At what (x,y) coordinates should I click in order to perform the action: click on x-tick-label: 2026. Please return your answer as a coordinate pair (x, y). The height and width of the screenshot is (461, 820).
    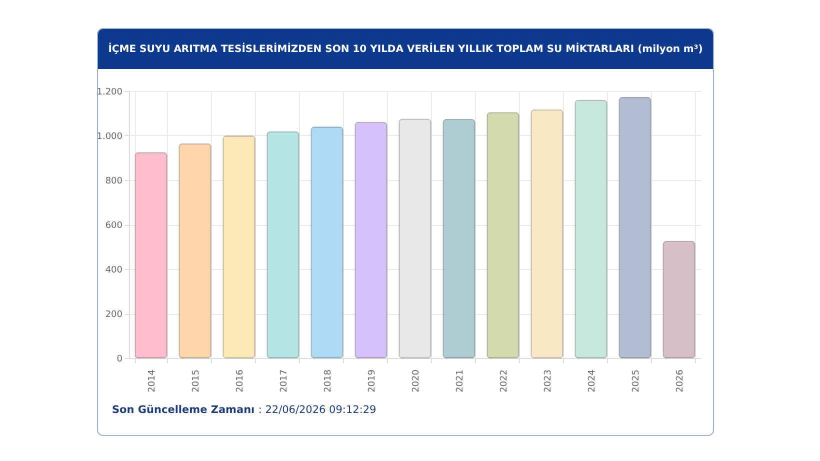
    Looking at the image, I should click on (681, 380).